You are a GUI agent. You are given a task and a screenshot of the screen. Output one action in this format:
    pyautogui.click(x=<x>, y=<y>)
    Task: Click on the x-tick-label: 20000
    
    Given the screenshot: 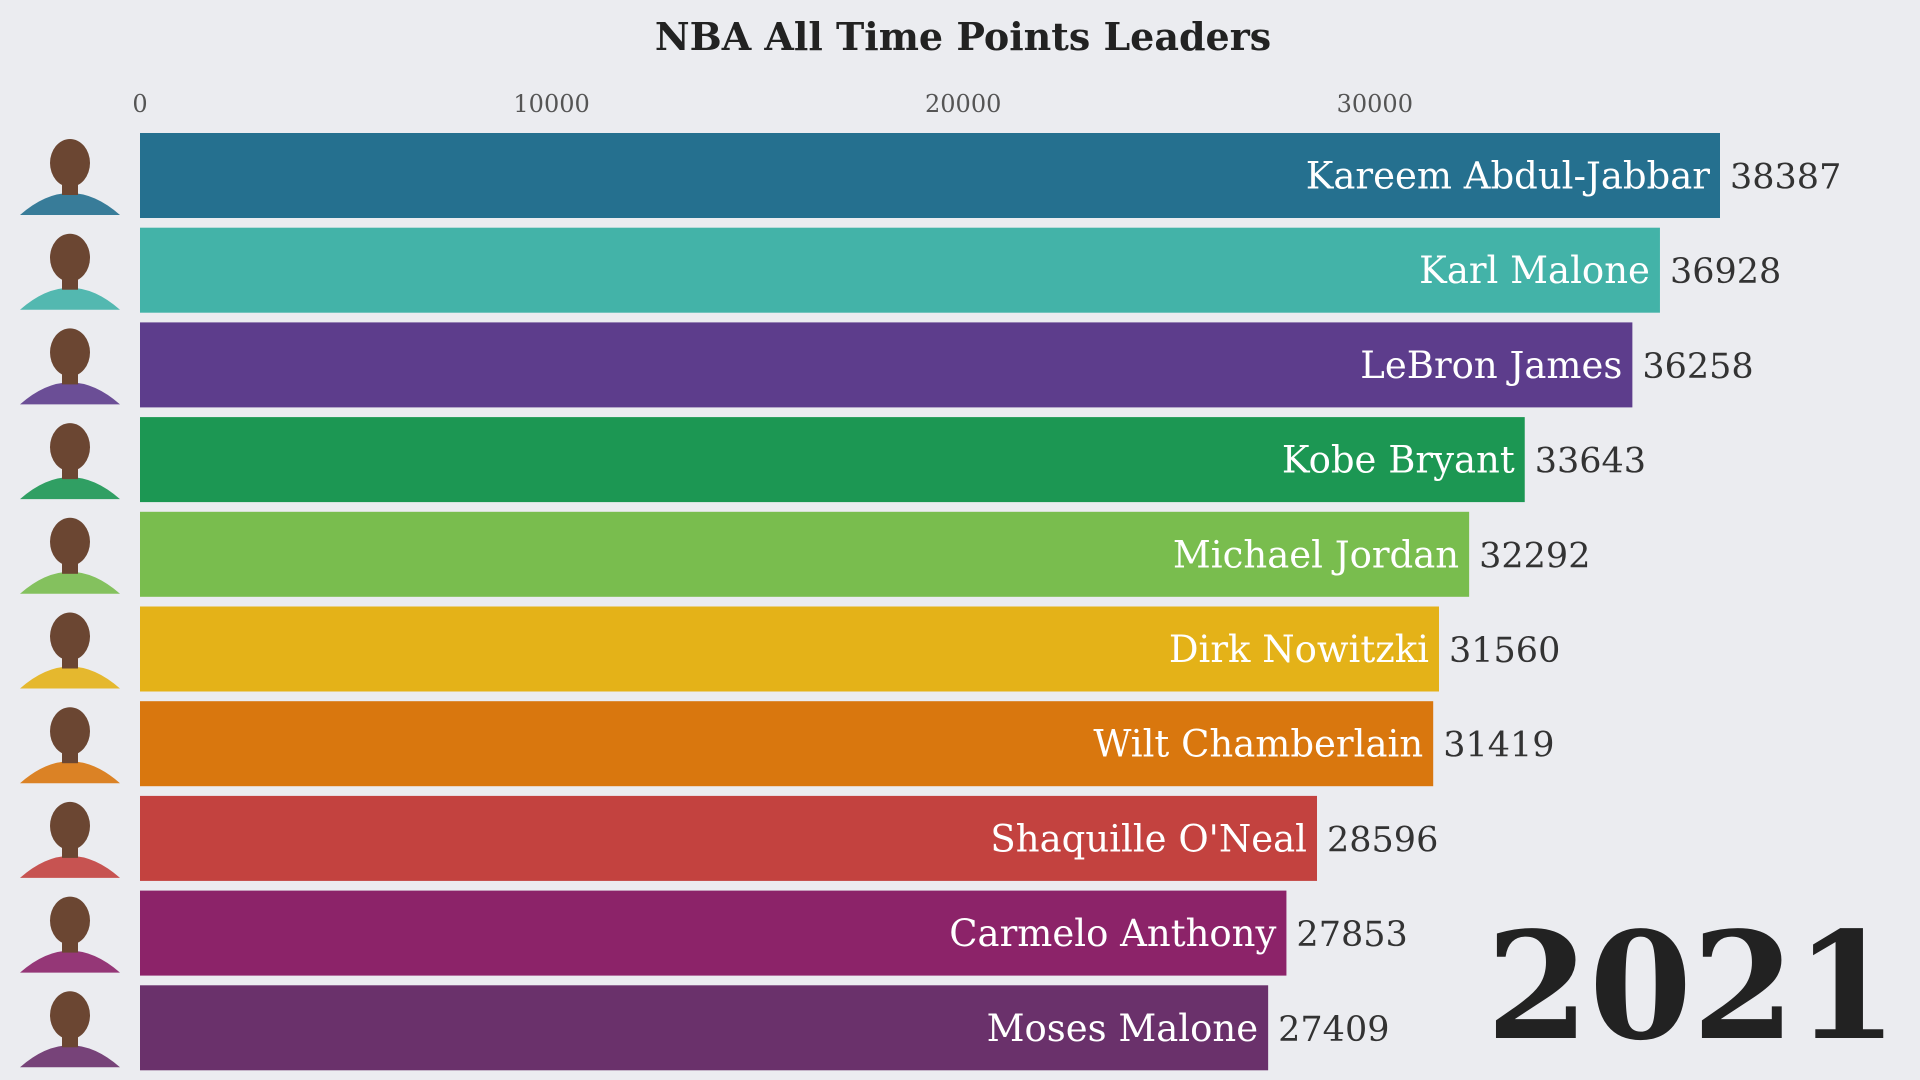 What is the action you would take?
    pyautogui.click(x=963, y=104)
    